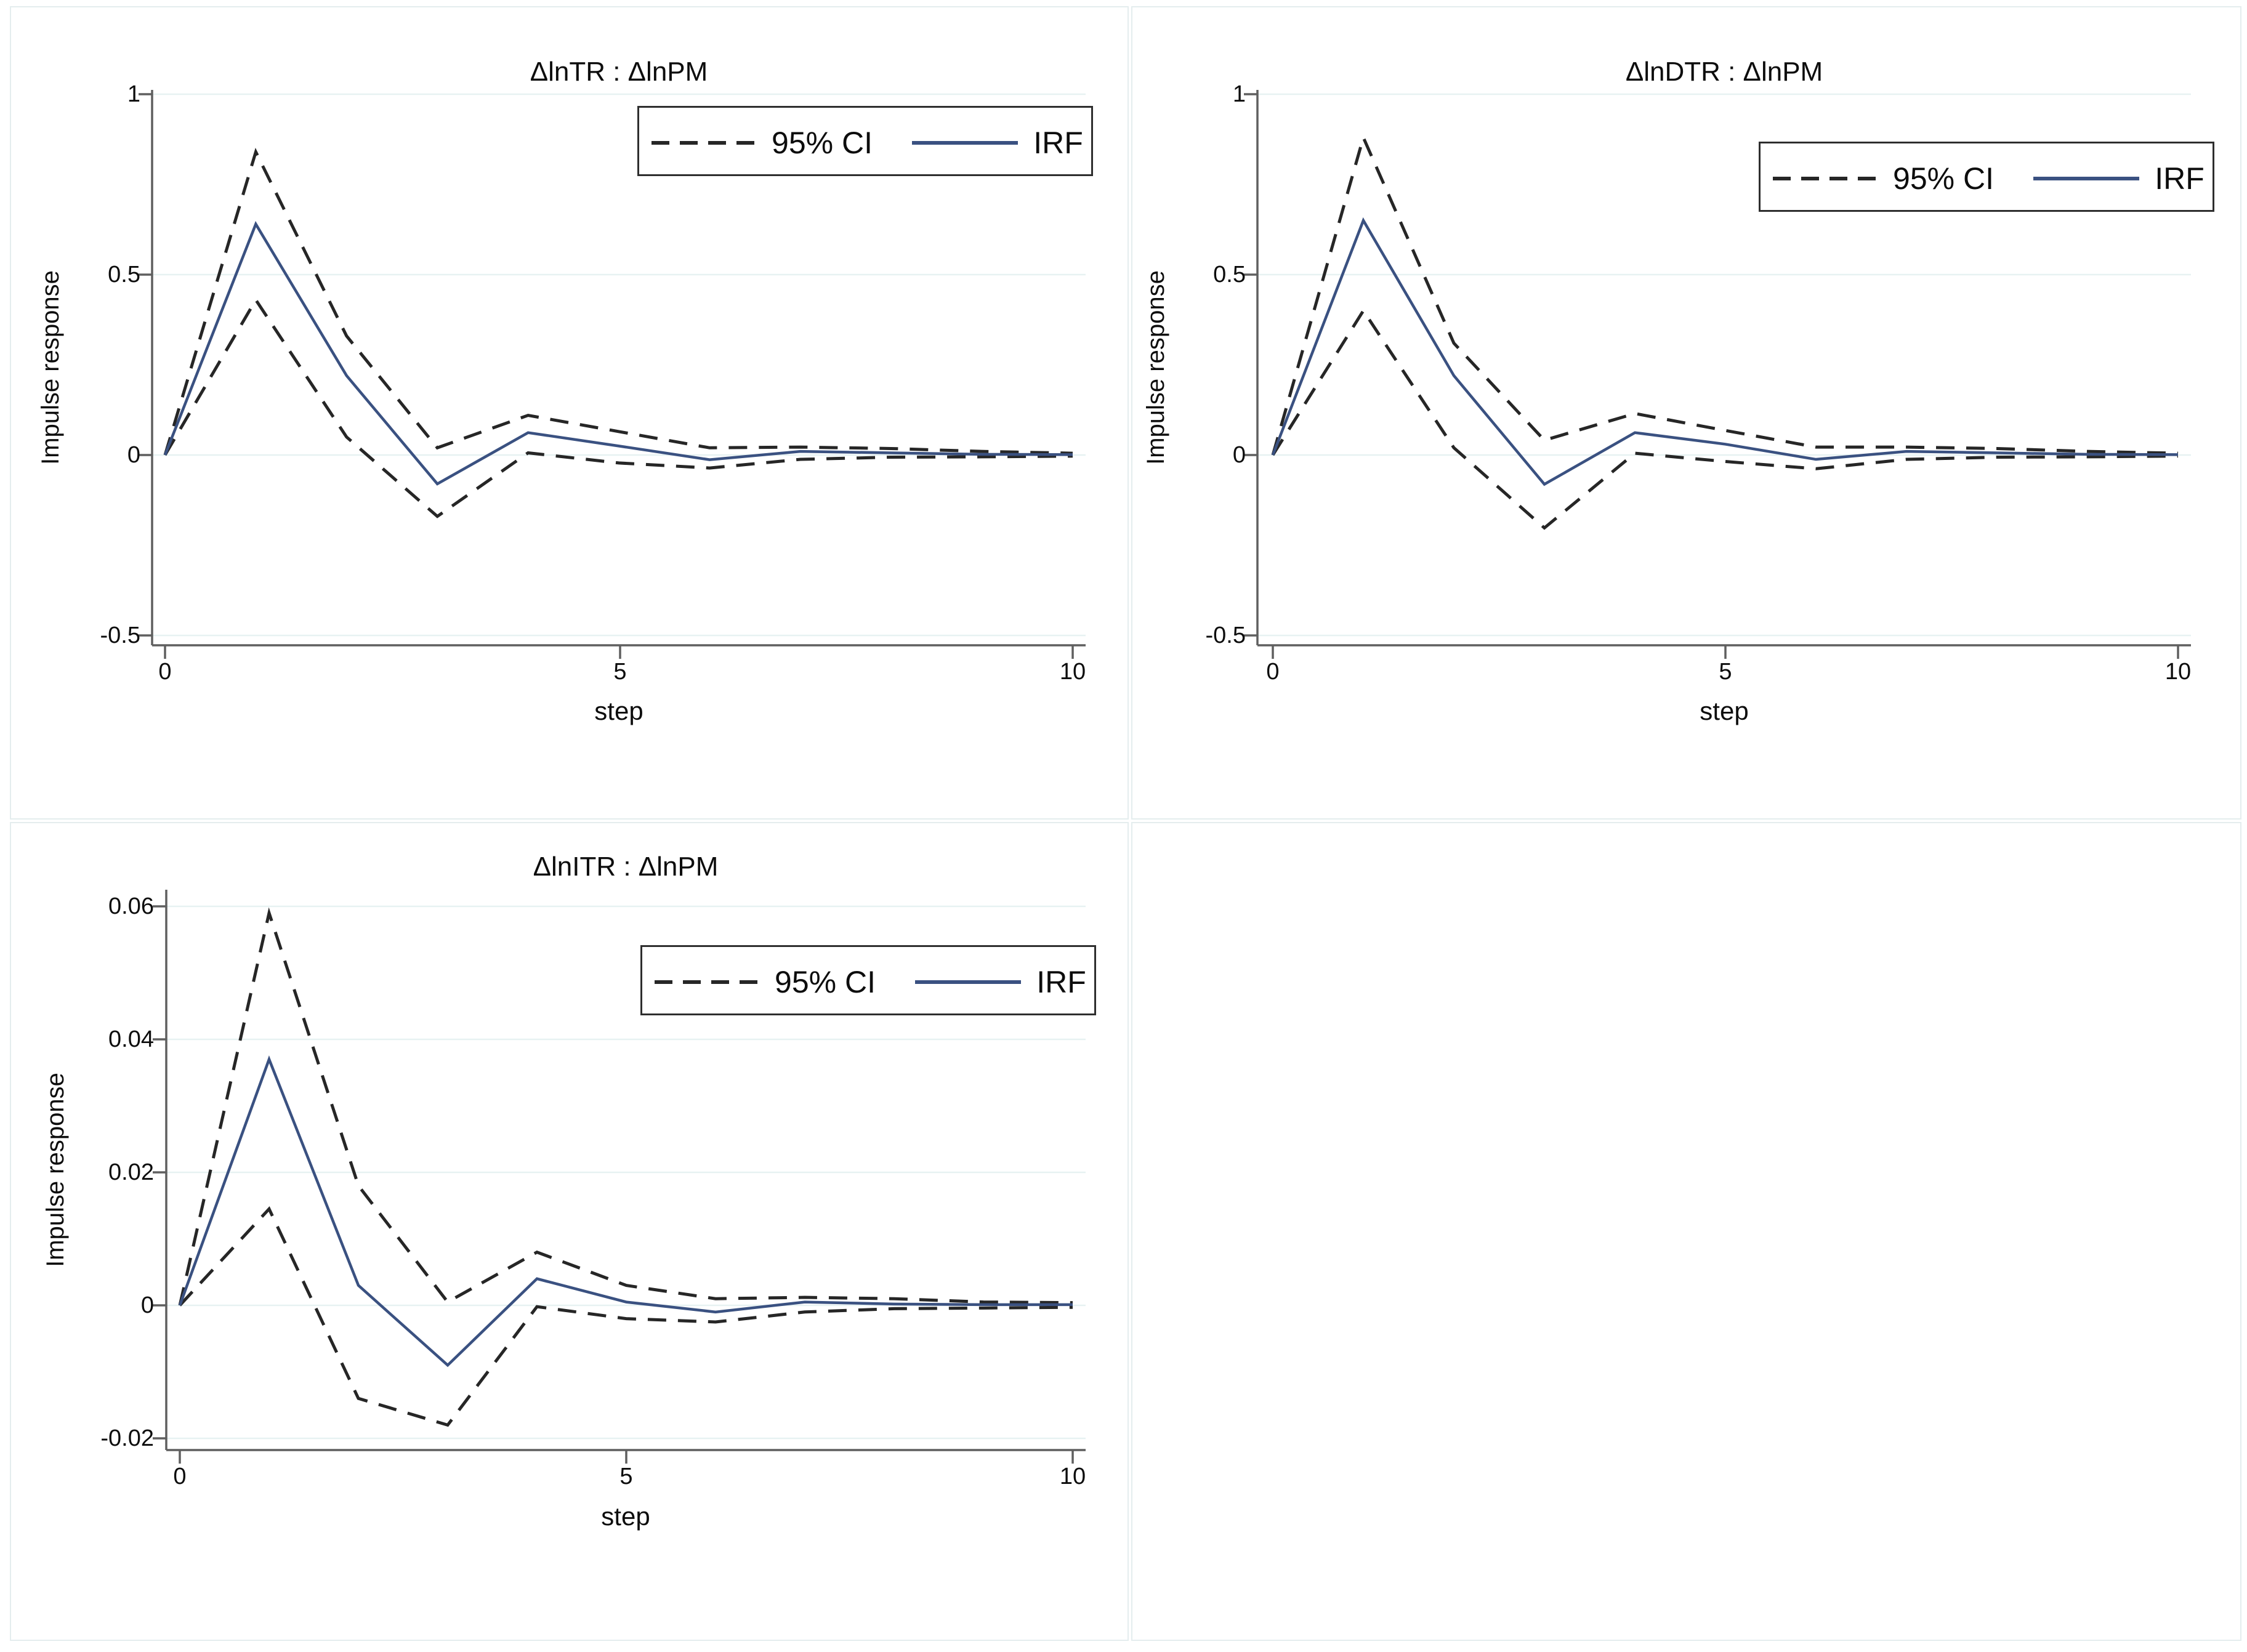 The width and height of the screenshot is (2247, 1652). I want to click on y-tick-label: 0.06, so click(131, 906).